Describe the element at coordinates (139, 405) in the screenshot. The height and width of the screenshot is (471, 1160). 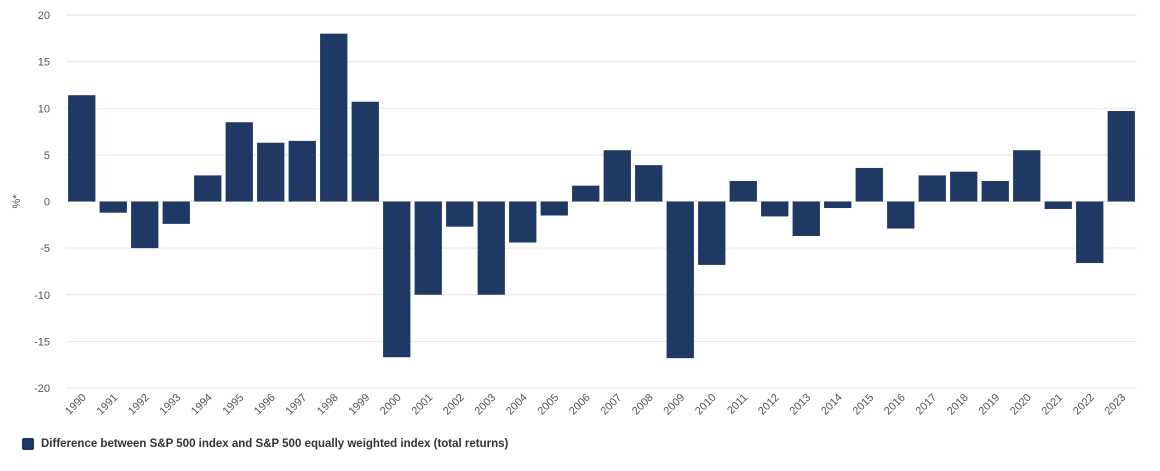
I see `x-tick-label: 1992` at that location.